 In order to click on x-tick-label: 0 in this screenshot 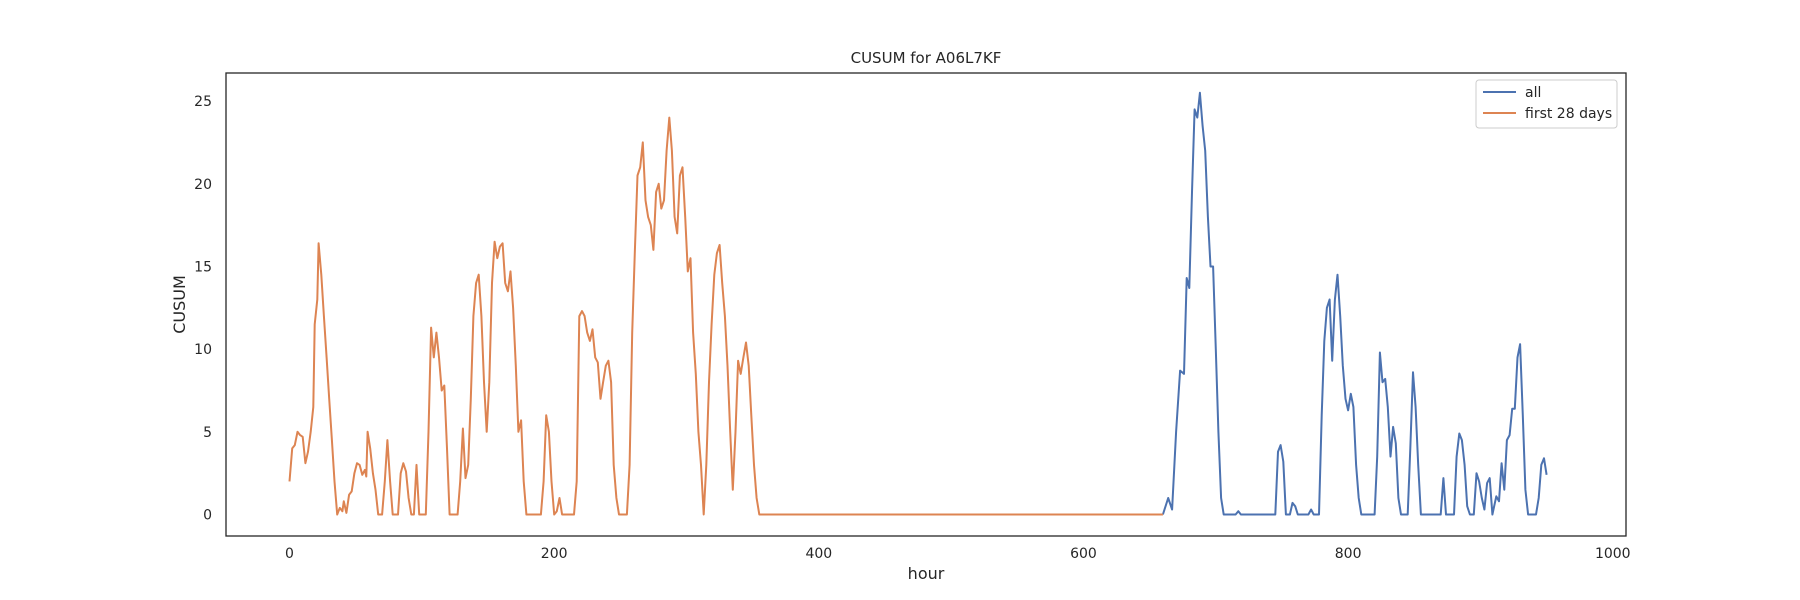, I will do `click(289, 554)`.